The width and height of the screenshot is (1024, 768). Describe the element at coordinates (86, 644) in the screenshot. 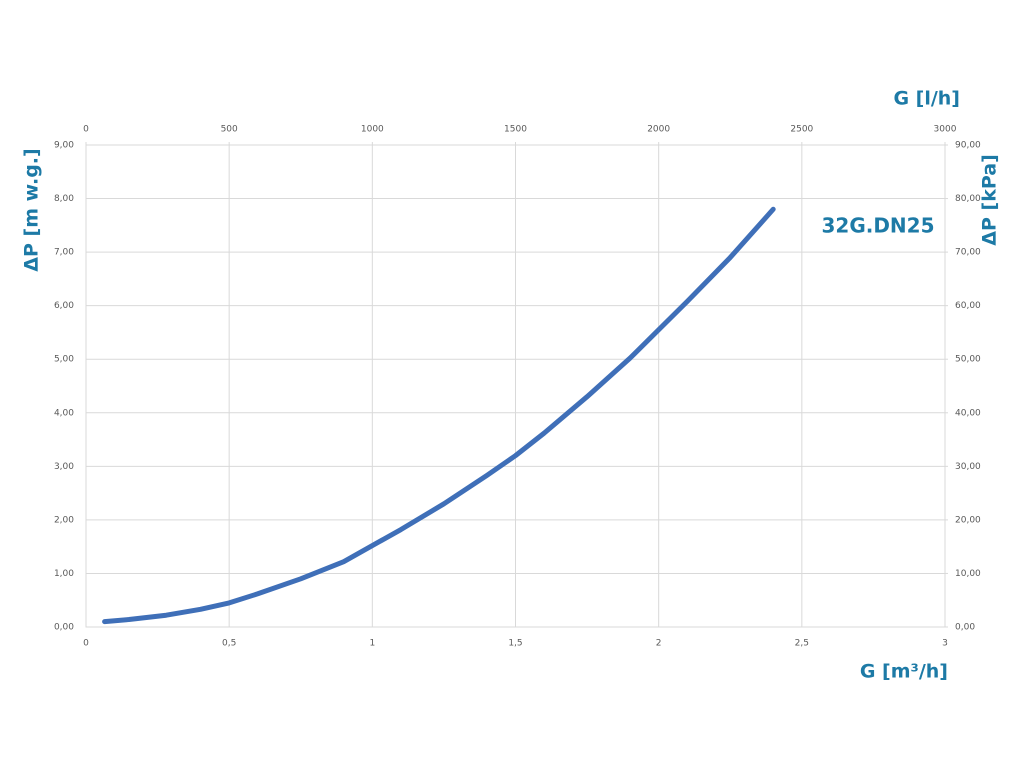

I see `x-tick-label: 0` at that location.